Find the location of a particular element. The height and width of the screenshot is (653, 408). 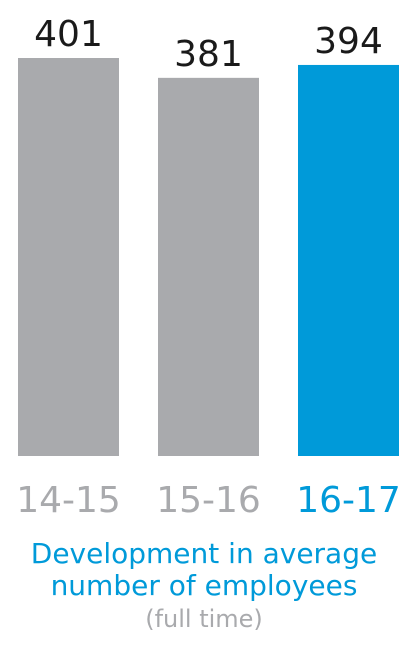

caption-line-2: number of employees is located at coordinates (204, 586).